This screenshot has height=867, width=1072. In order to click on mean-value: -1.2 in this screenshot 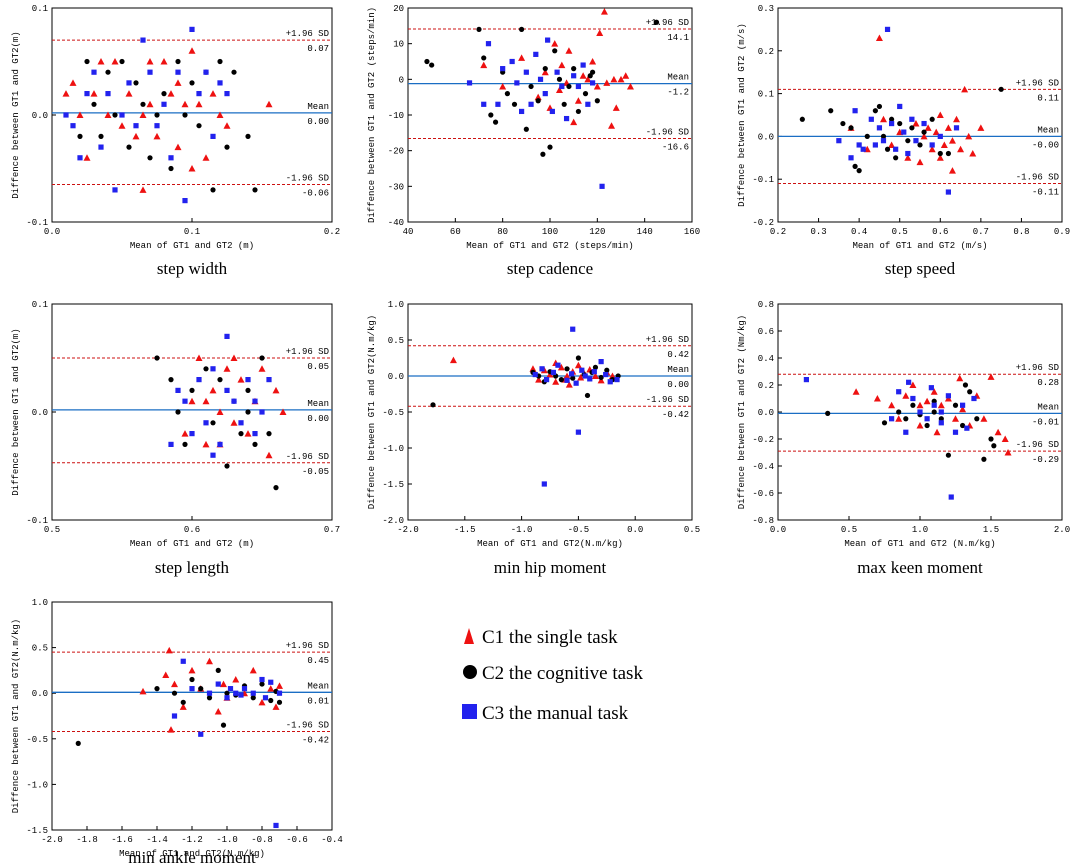, I will do `click(678, 93)`.